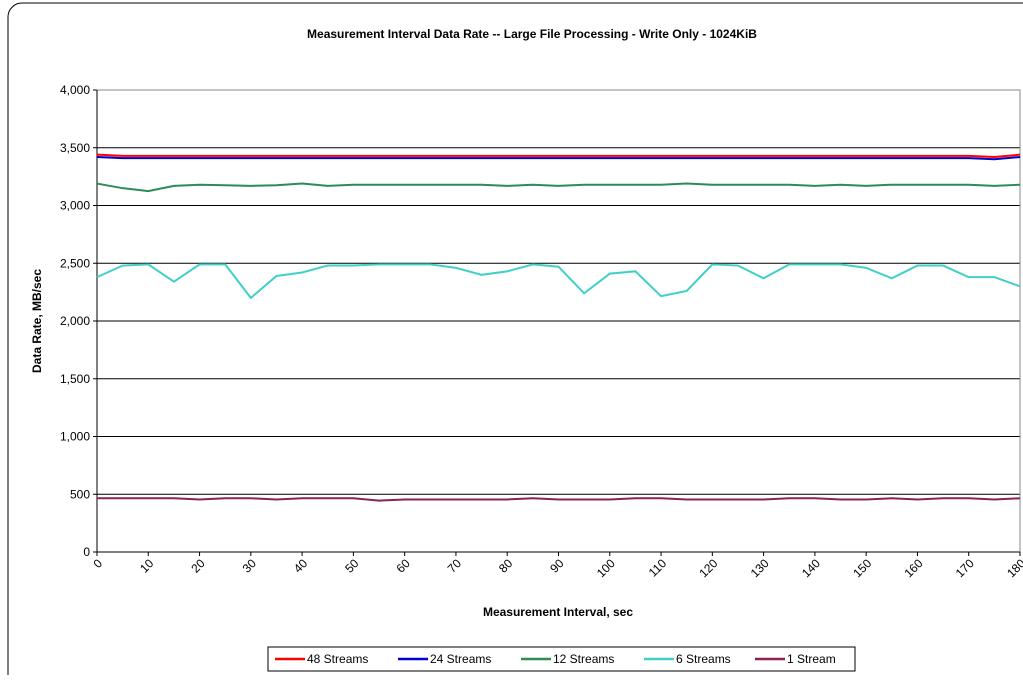 This screenshot has height=680, width=1023. What do you see at coordinates (75, 90) in the screenshot?
I see `y-tick-label: 4,000` at bounding box center [75, 90].